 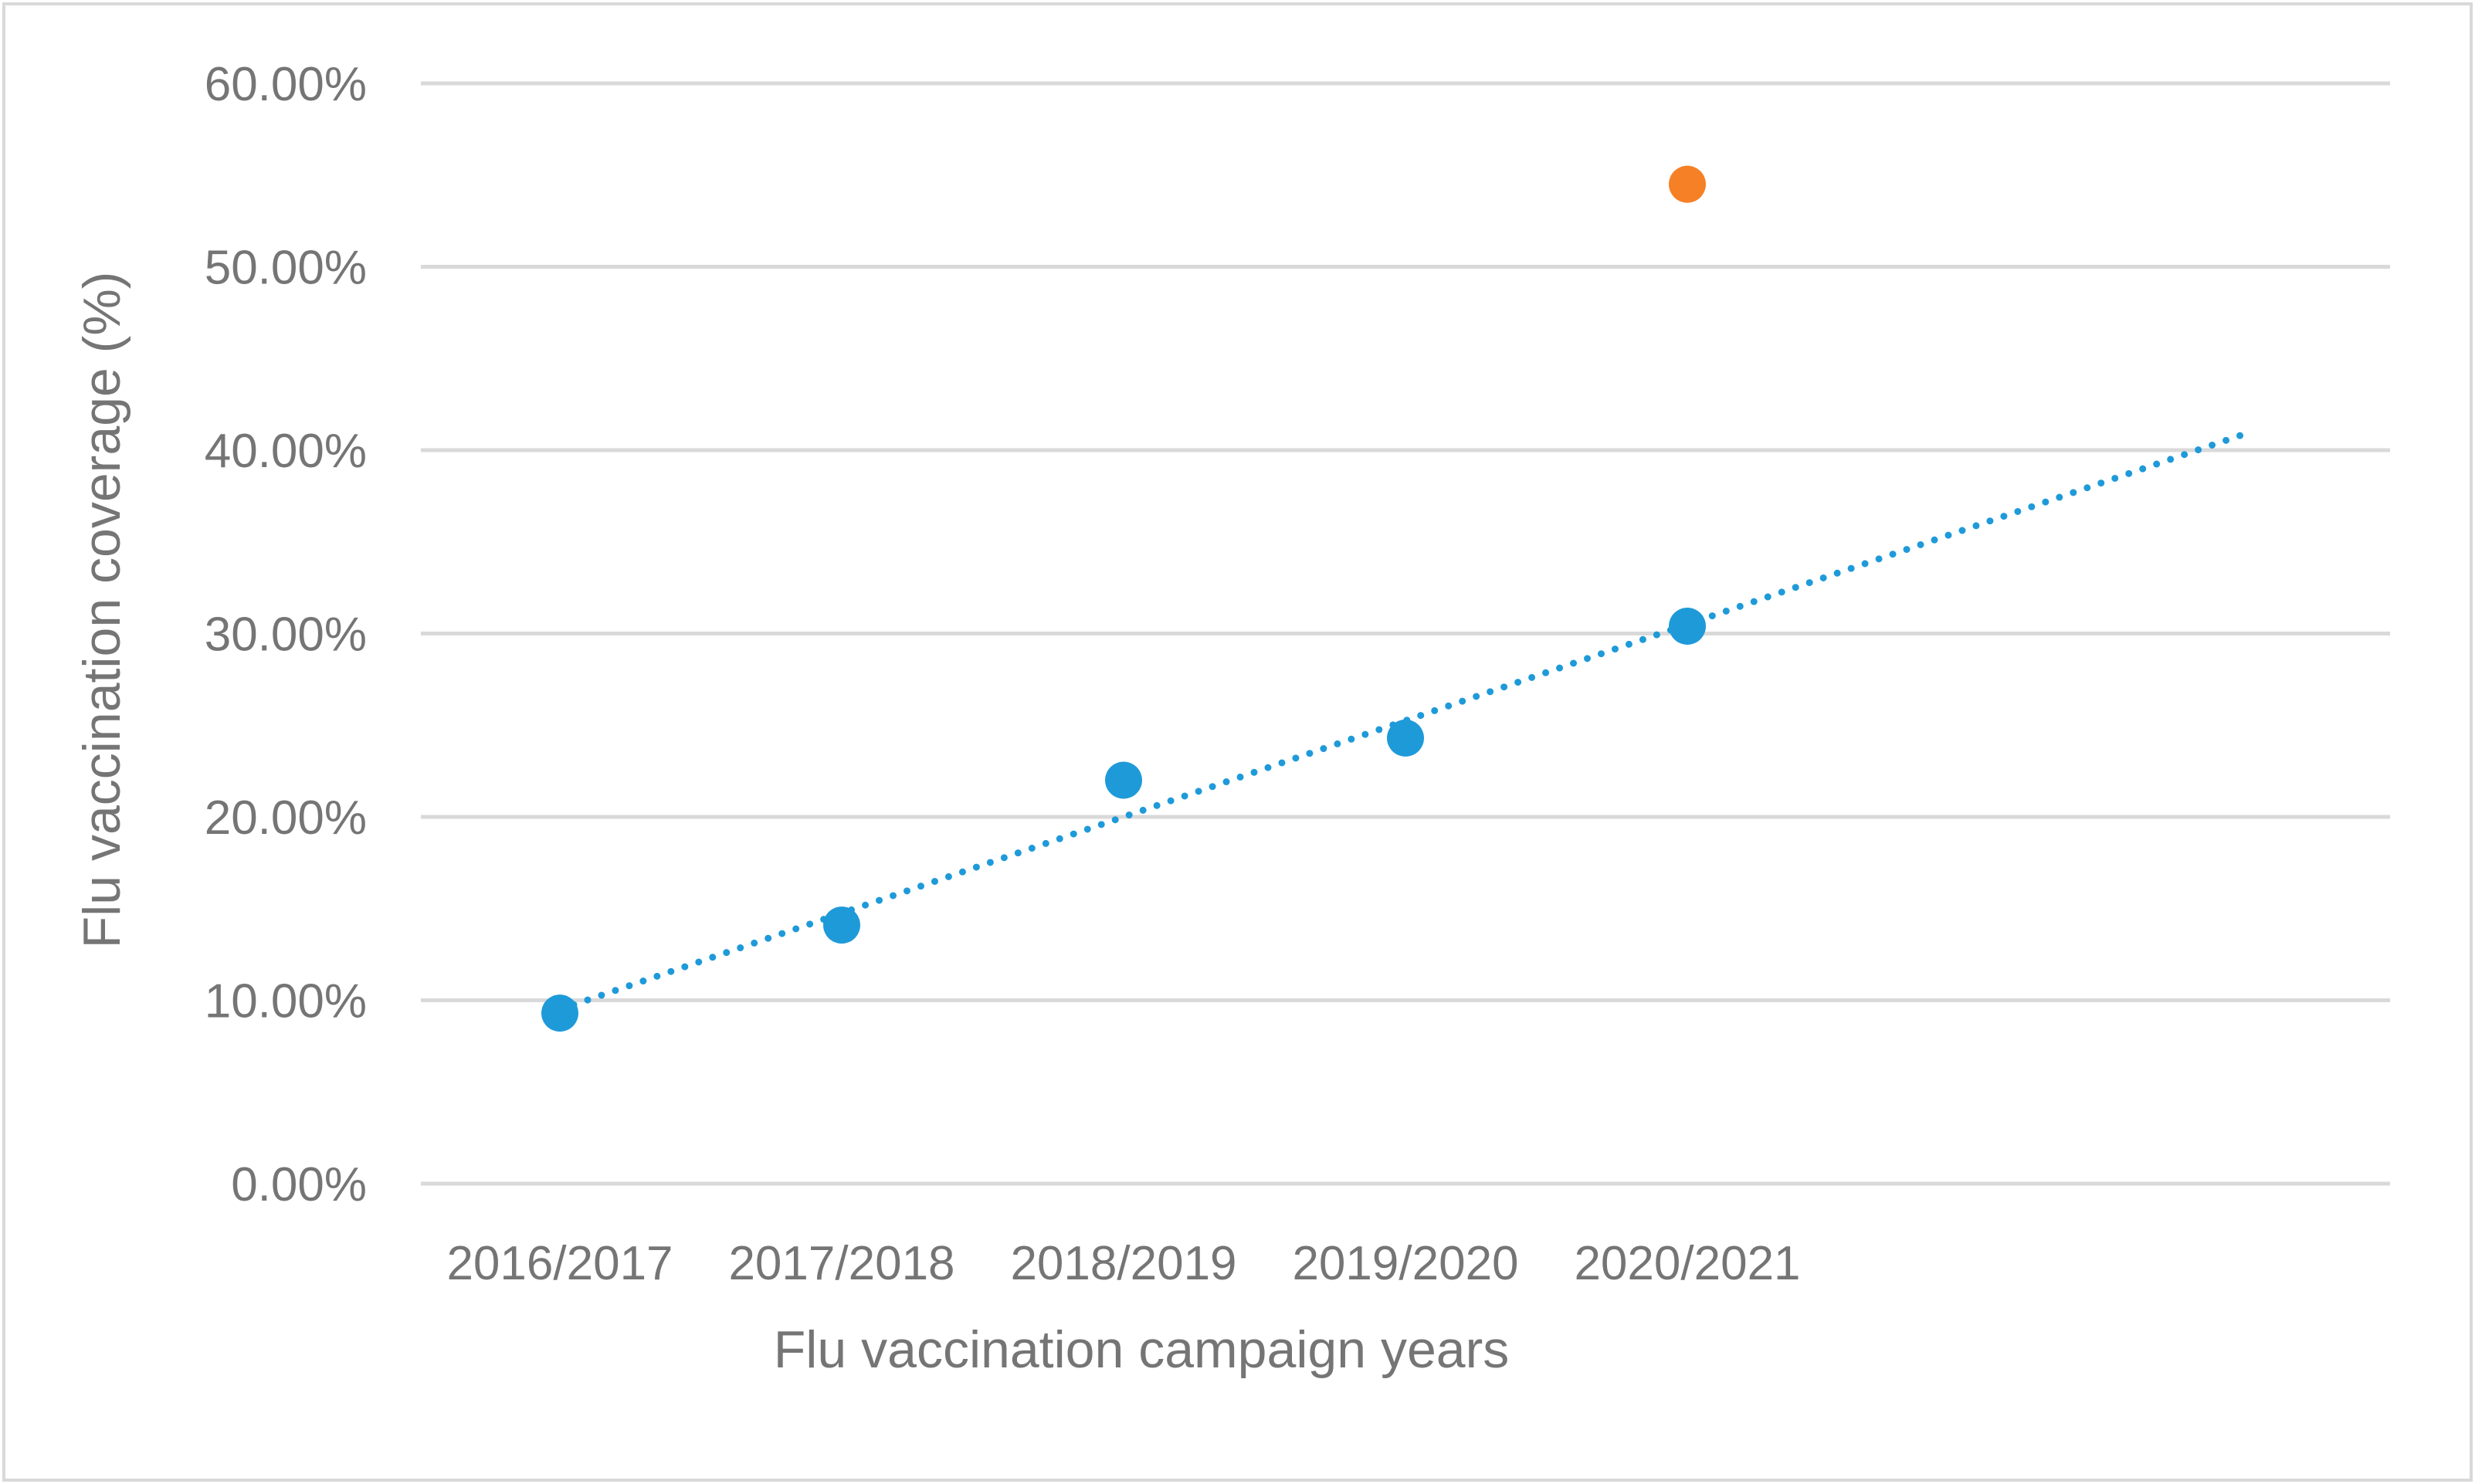 What do you see at coordinates (1405, 1263) in the screenshot?
I see `x-tick-label: 2019/2020` at bounding box center [1405, 1263].